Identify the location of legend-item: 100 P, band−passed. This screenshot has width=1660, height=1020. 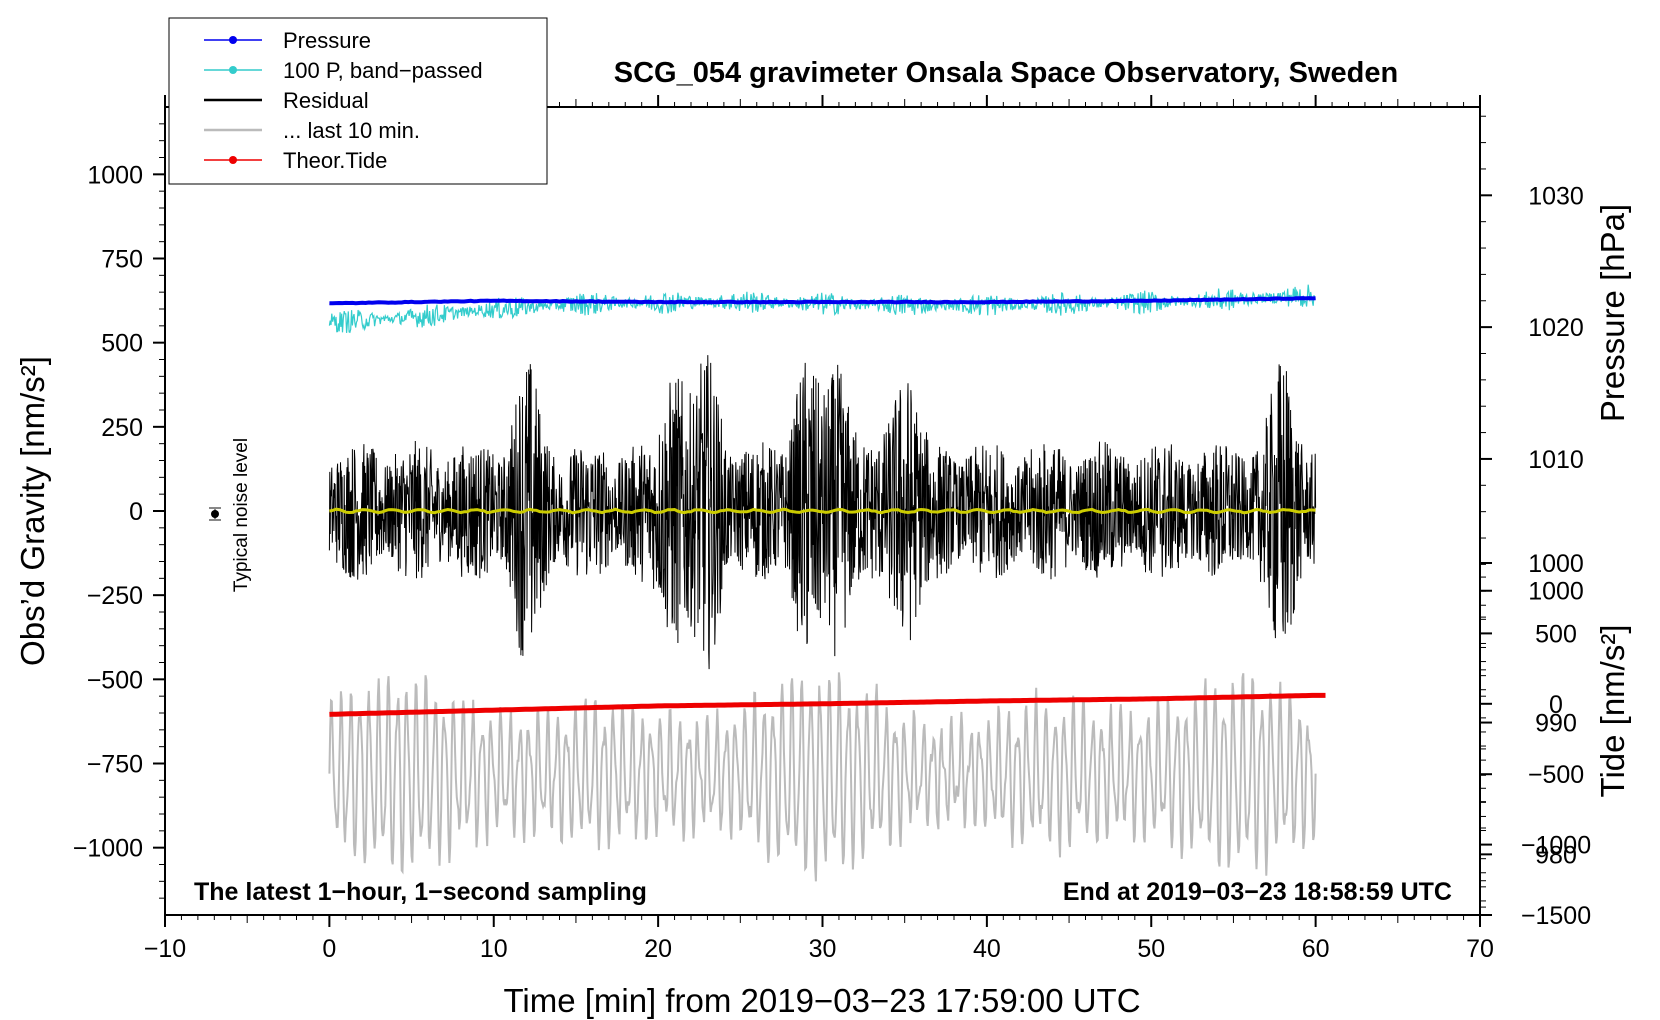
(343, 70).